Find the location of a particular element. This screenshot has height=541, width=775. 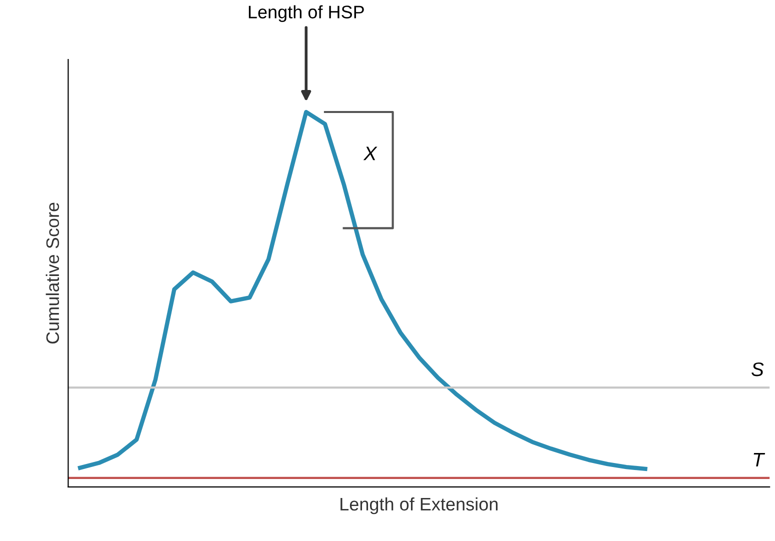

y-axis-title: Cumulative Score is located at coordinates (53, 273).